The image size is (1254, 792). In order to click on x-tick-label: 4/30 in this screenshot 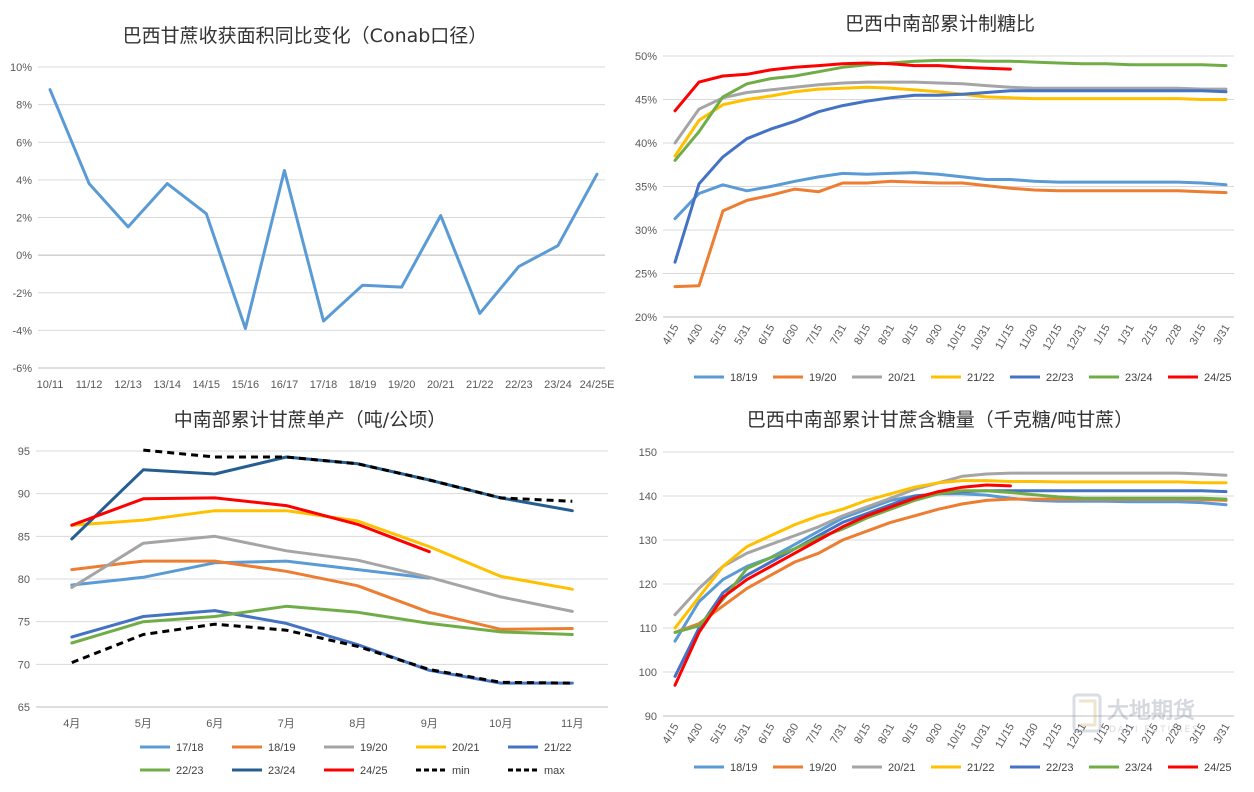, I will do `click(694, 335)`.